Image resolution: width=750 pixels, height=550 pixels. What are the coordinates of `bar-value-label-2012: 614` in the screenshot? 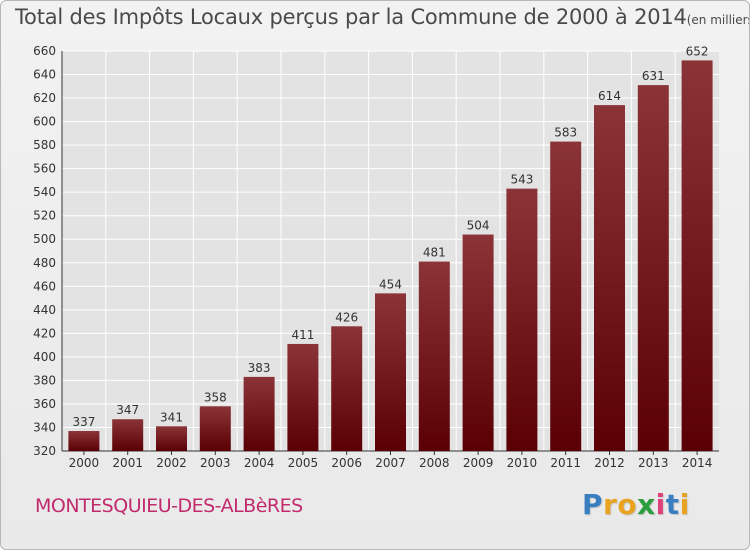 It's located at (609, 96).